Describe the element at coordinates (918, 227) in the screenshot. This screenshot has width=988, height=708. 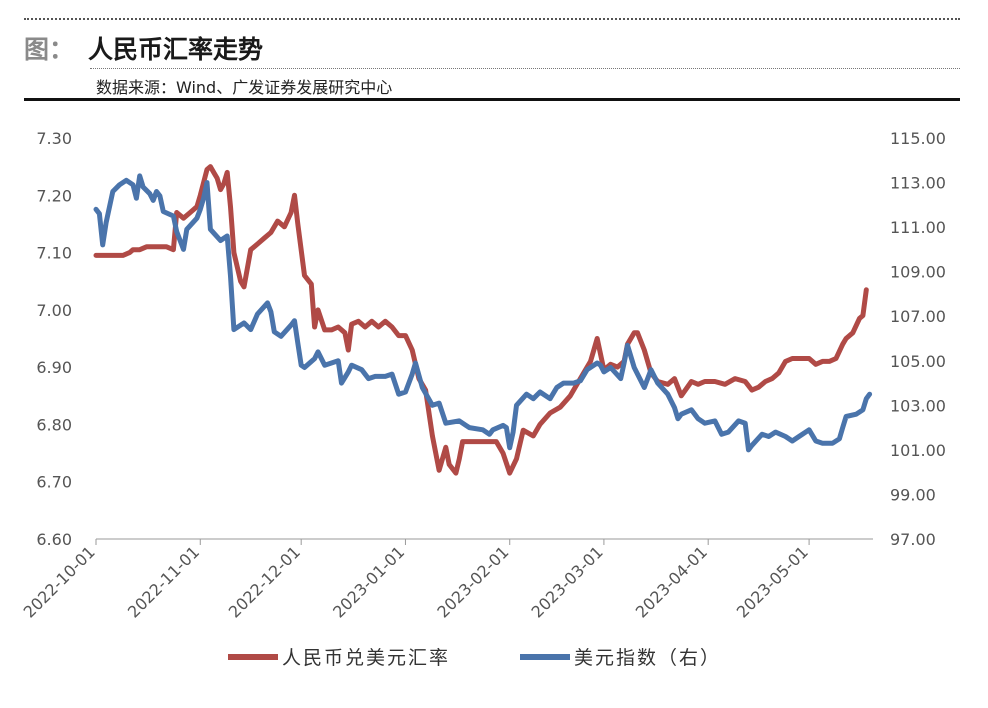
I see `right-tick-label: 111.00` at that location.